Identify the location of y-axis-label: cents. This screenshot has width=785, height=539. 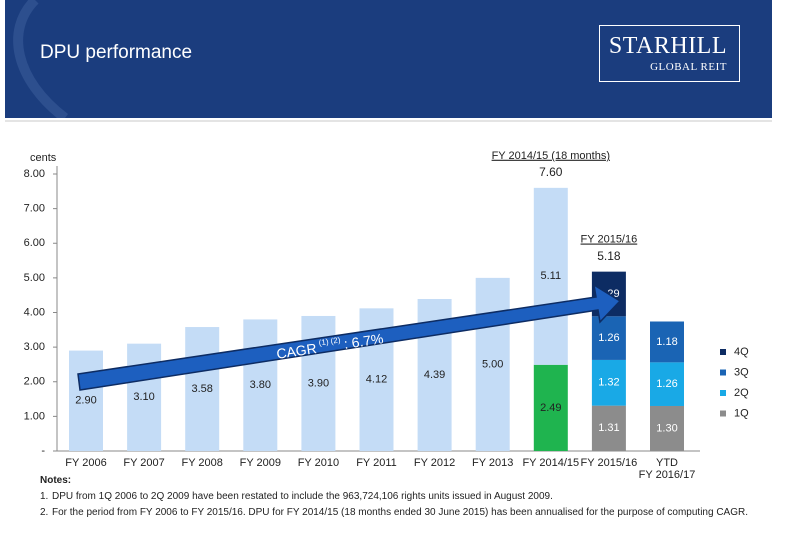
(43, 158).